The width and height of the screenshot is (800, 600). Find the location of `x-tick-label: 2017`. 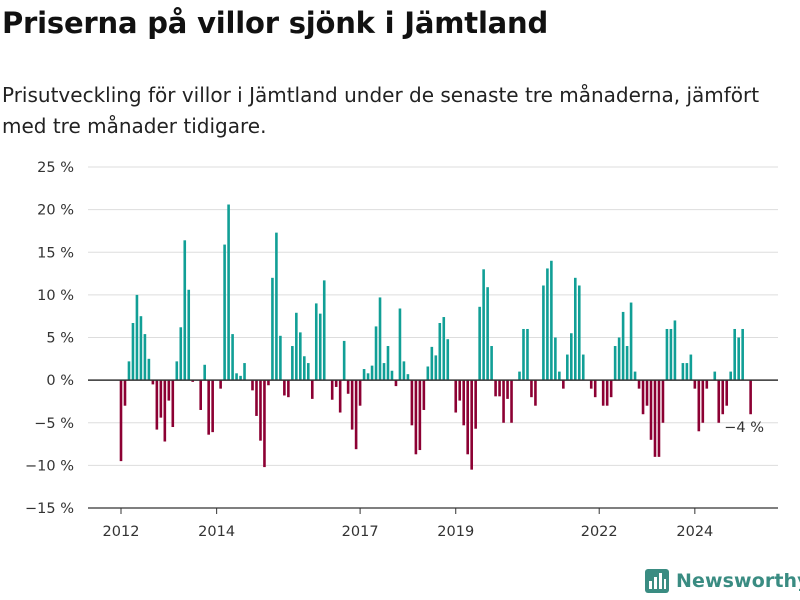

x-tick-label: 2017 is located at coordinates (360, 532).